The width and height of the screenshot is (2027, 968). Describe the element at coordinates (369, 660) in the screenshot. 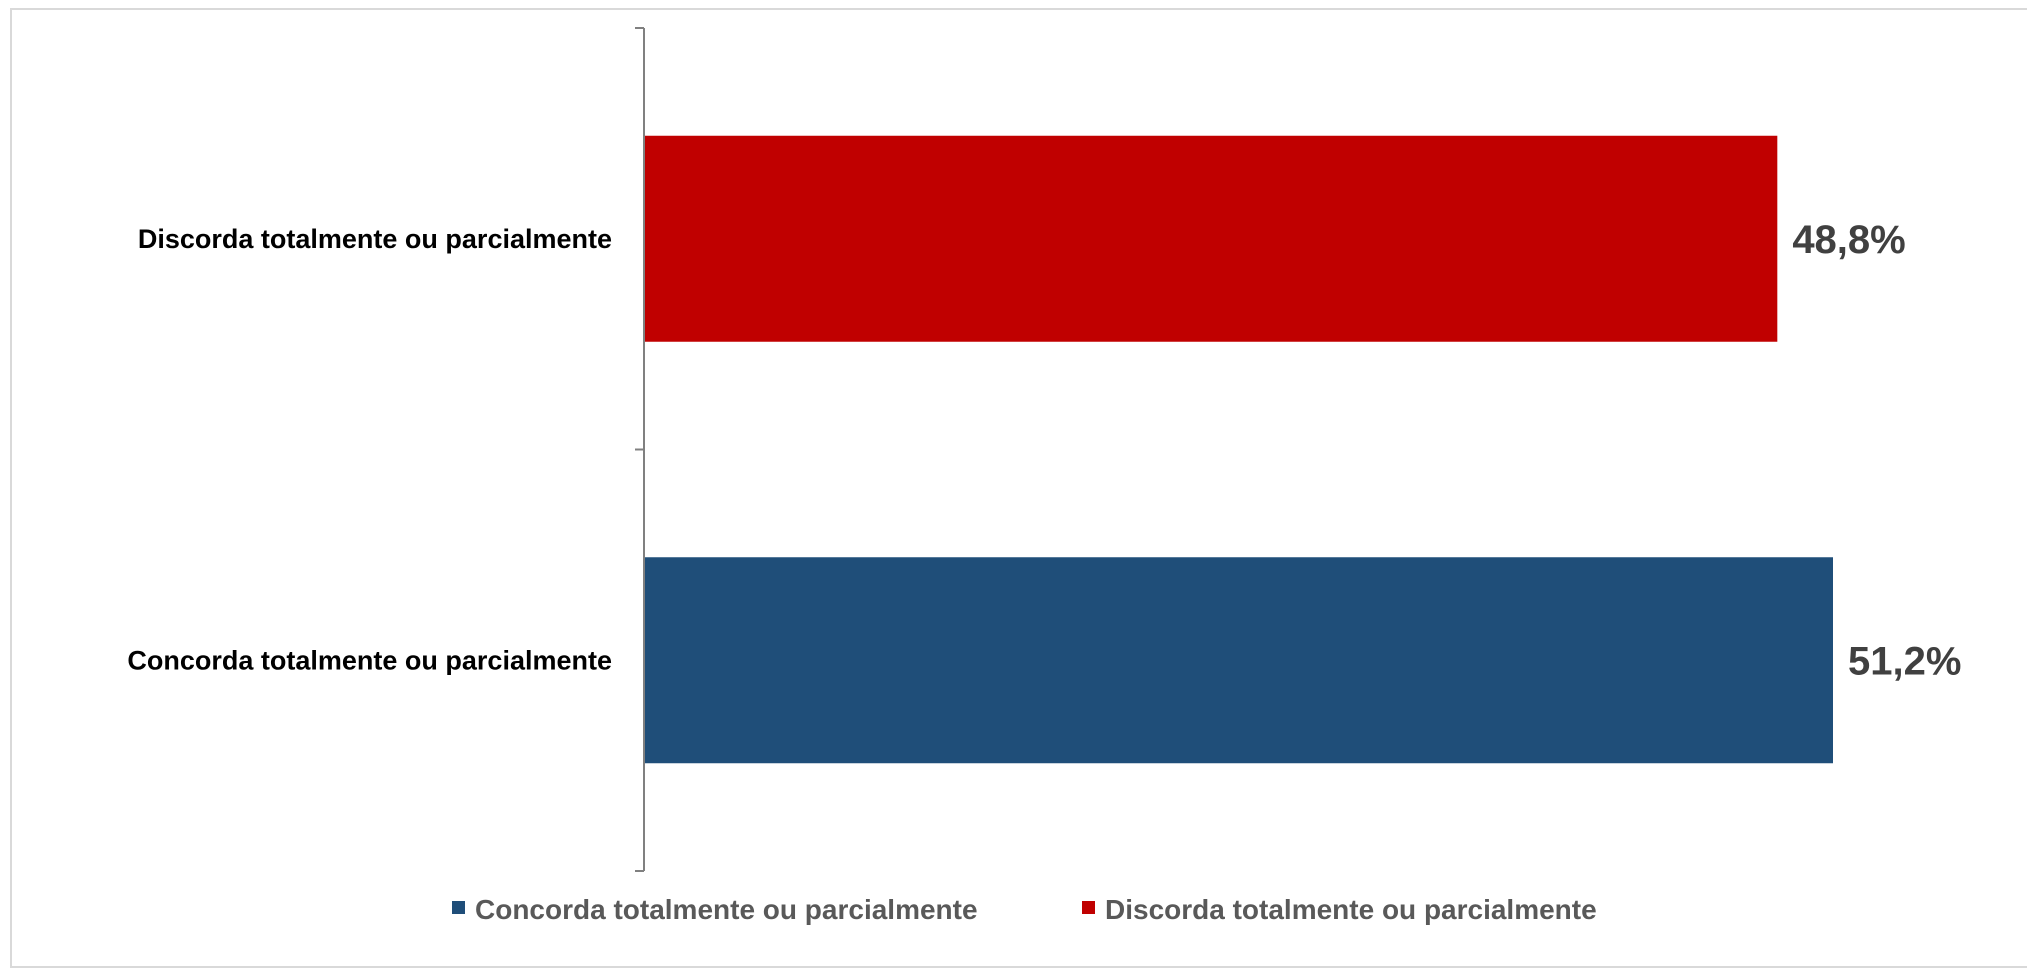

I see `category-label: Concorda totalmente ou parcialmente` at that location.